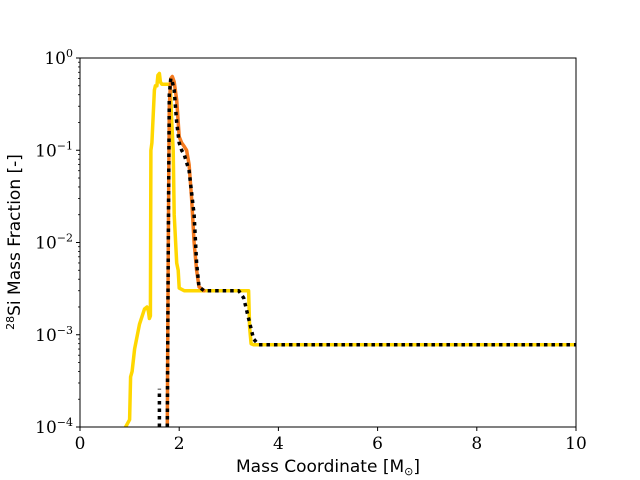 This screenshot has height=480, width=640. I want to click on y-axis-label-superscript: 28, so click(10, 323).